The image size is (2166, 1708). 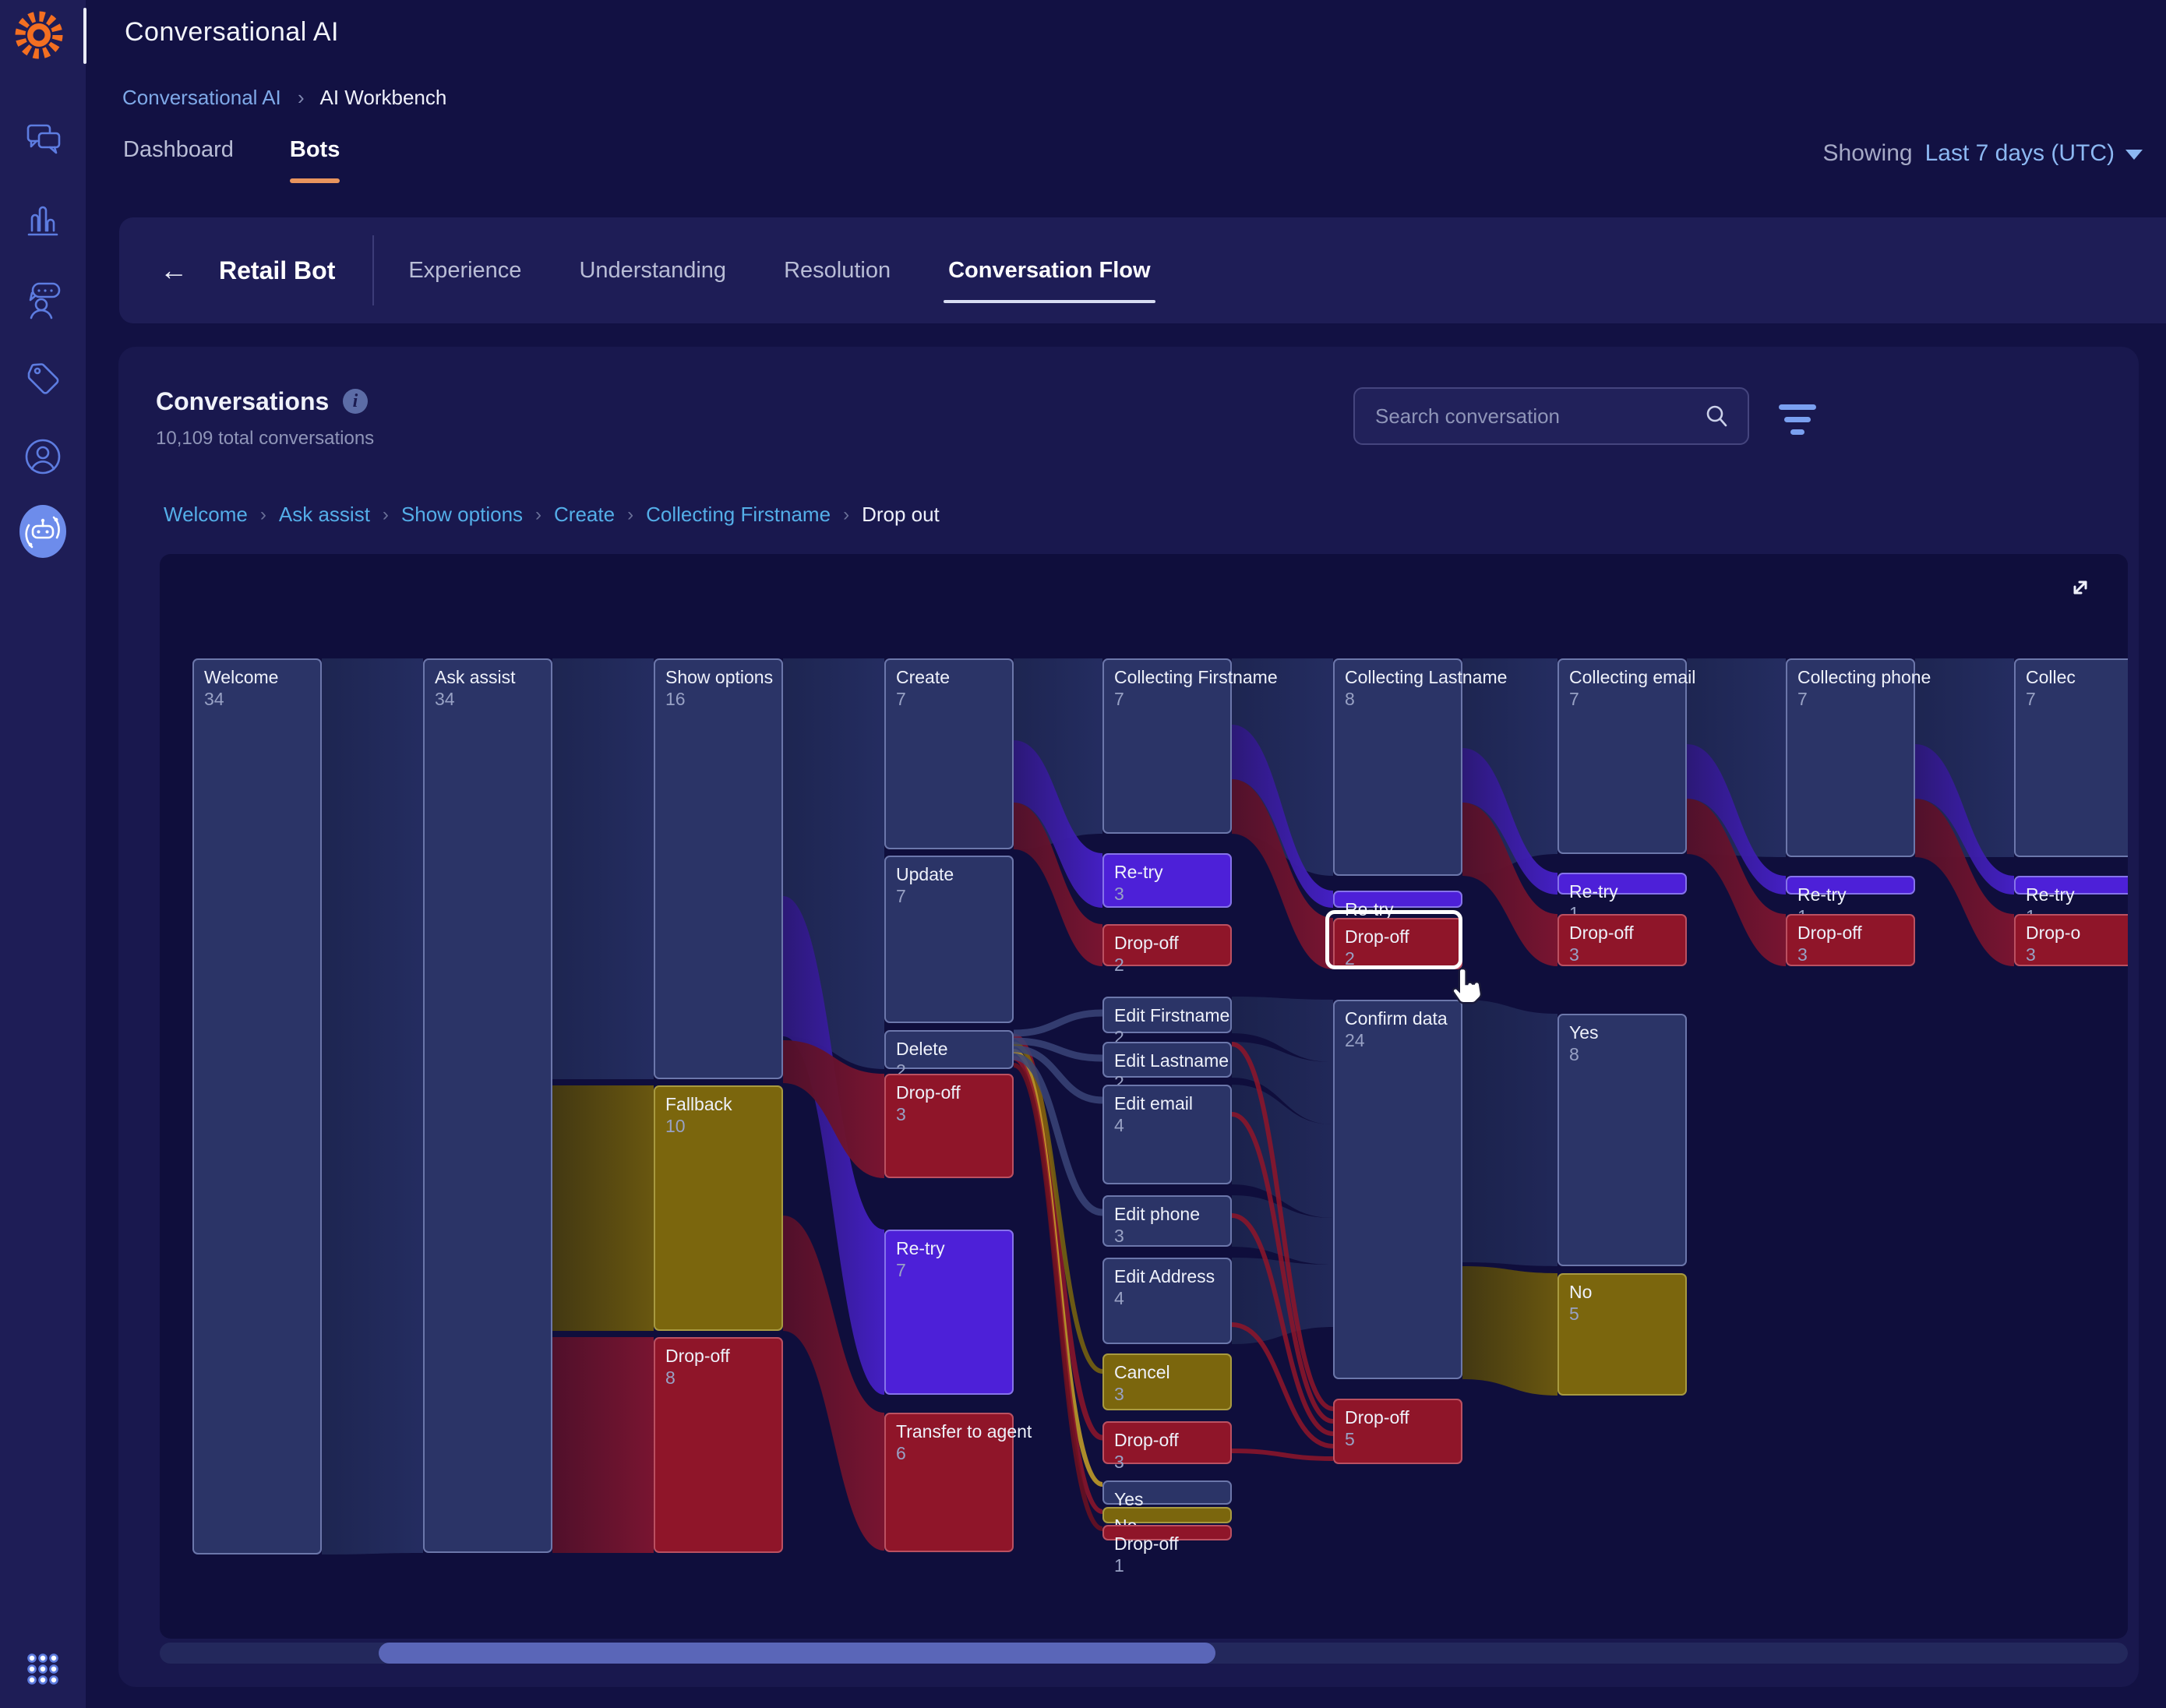 What do you see at coordinates (1167, 1521) in the screenshot?
I see `flow-node: No` at bounding box center [1167, 1521].